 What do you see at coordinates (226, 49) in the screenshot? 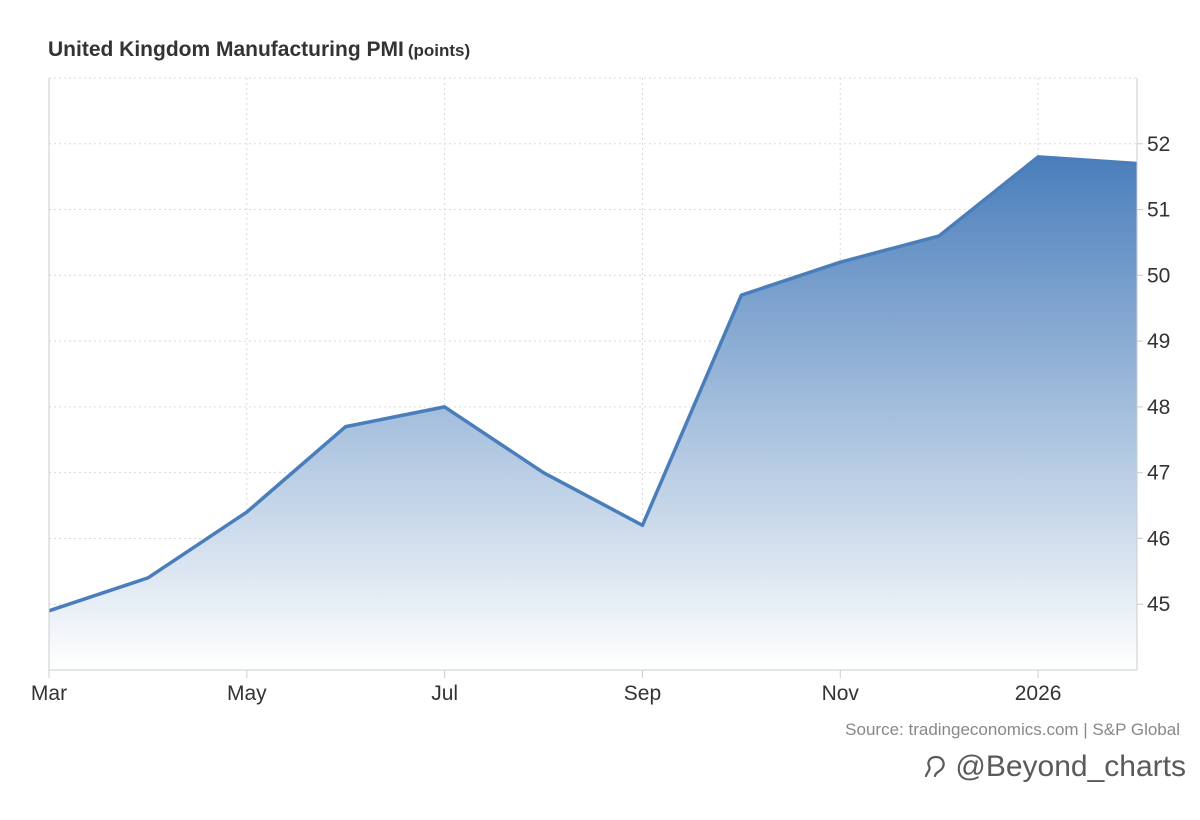
I see `chart-title-main: United Kingdom Manufacturing PMI` at bounding box center [226, 49].